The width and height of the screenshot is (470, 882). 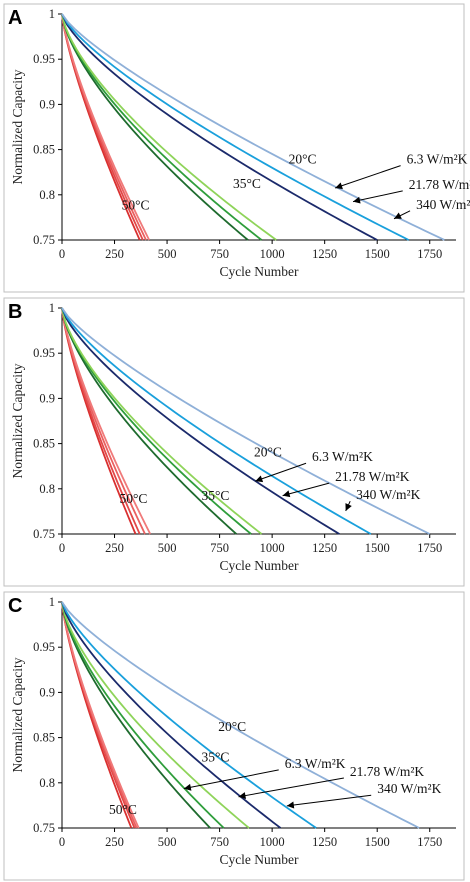 What do you see at coordinates (15, 606) in the screenshot?
I see `panel-label: C` at bounding box center [15, 606].